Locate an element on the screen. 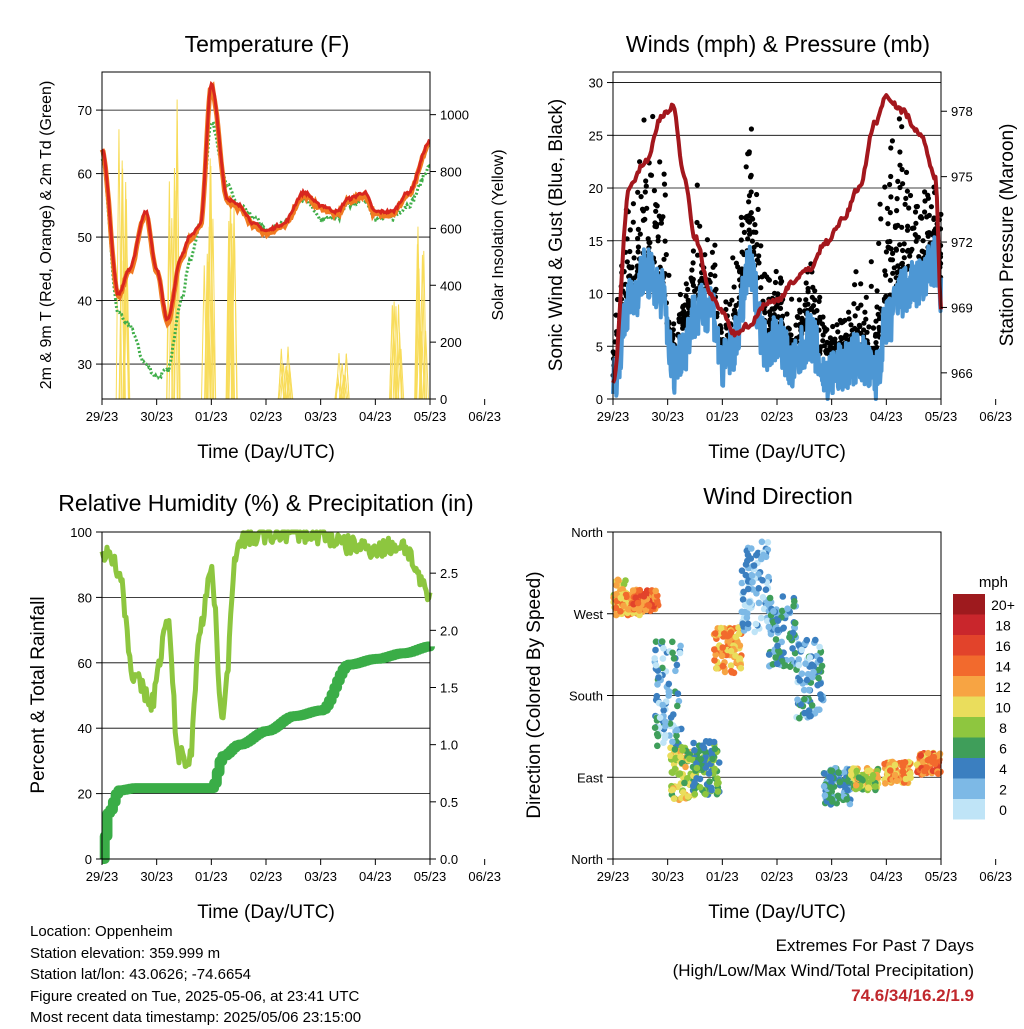 The height and width of the screenshot is (1029, 1024). direction-ylabel: Direction (Colored By Speed) is located at coordinates (534, 694).